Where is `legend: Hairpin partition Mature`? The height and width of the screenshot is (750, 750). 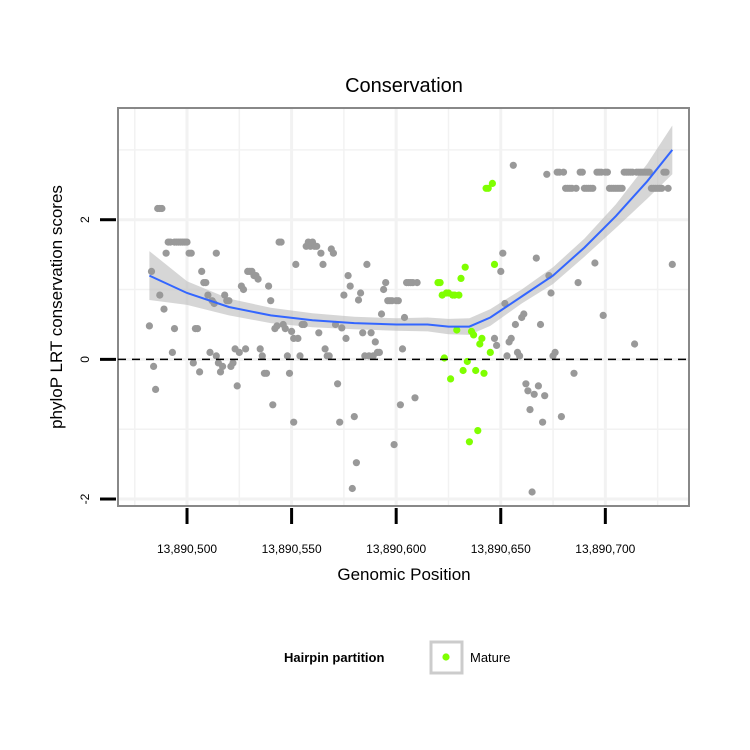
legend: Hairpin partition Mature is located at coordinates (397, 657).